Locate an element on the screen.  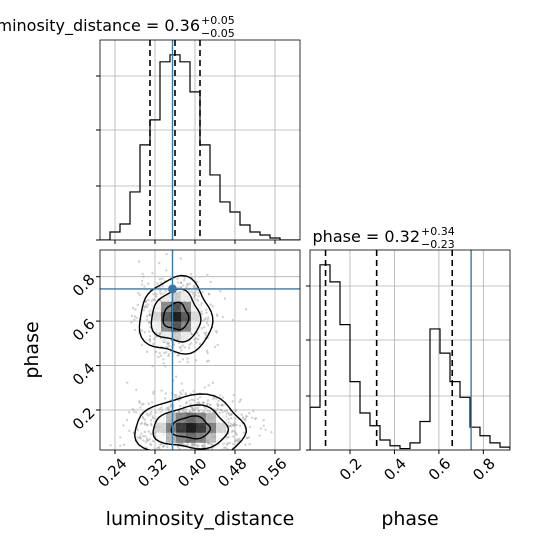
hist-phase-xtick-label-2: 0.6 is located at coordinates (440, 469).